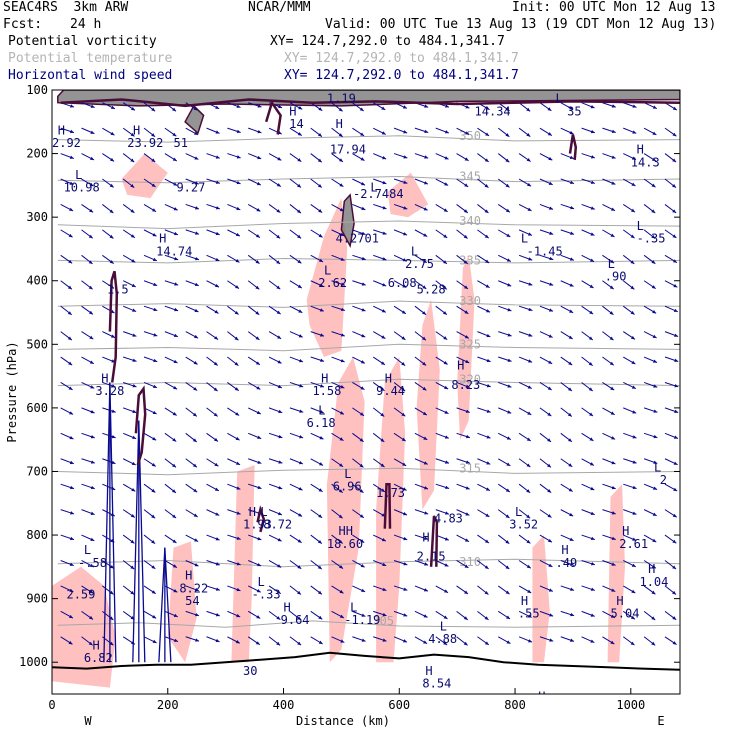 The height and width of the screenshot is (740, 740). I want to click on extremum-label: -.35, so click(651, 239).